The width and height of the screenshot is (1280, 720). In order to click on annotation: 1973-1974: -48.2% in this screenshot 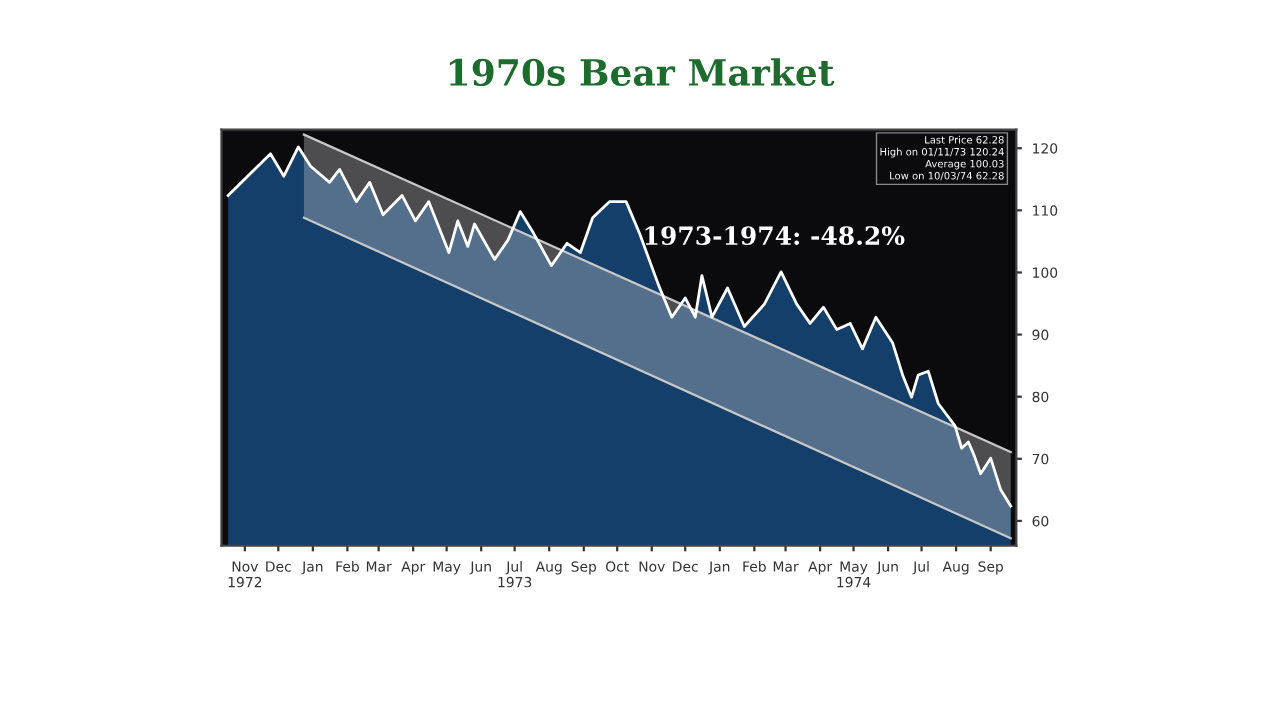, I will do `click(775, 236)`.